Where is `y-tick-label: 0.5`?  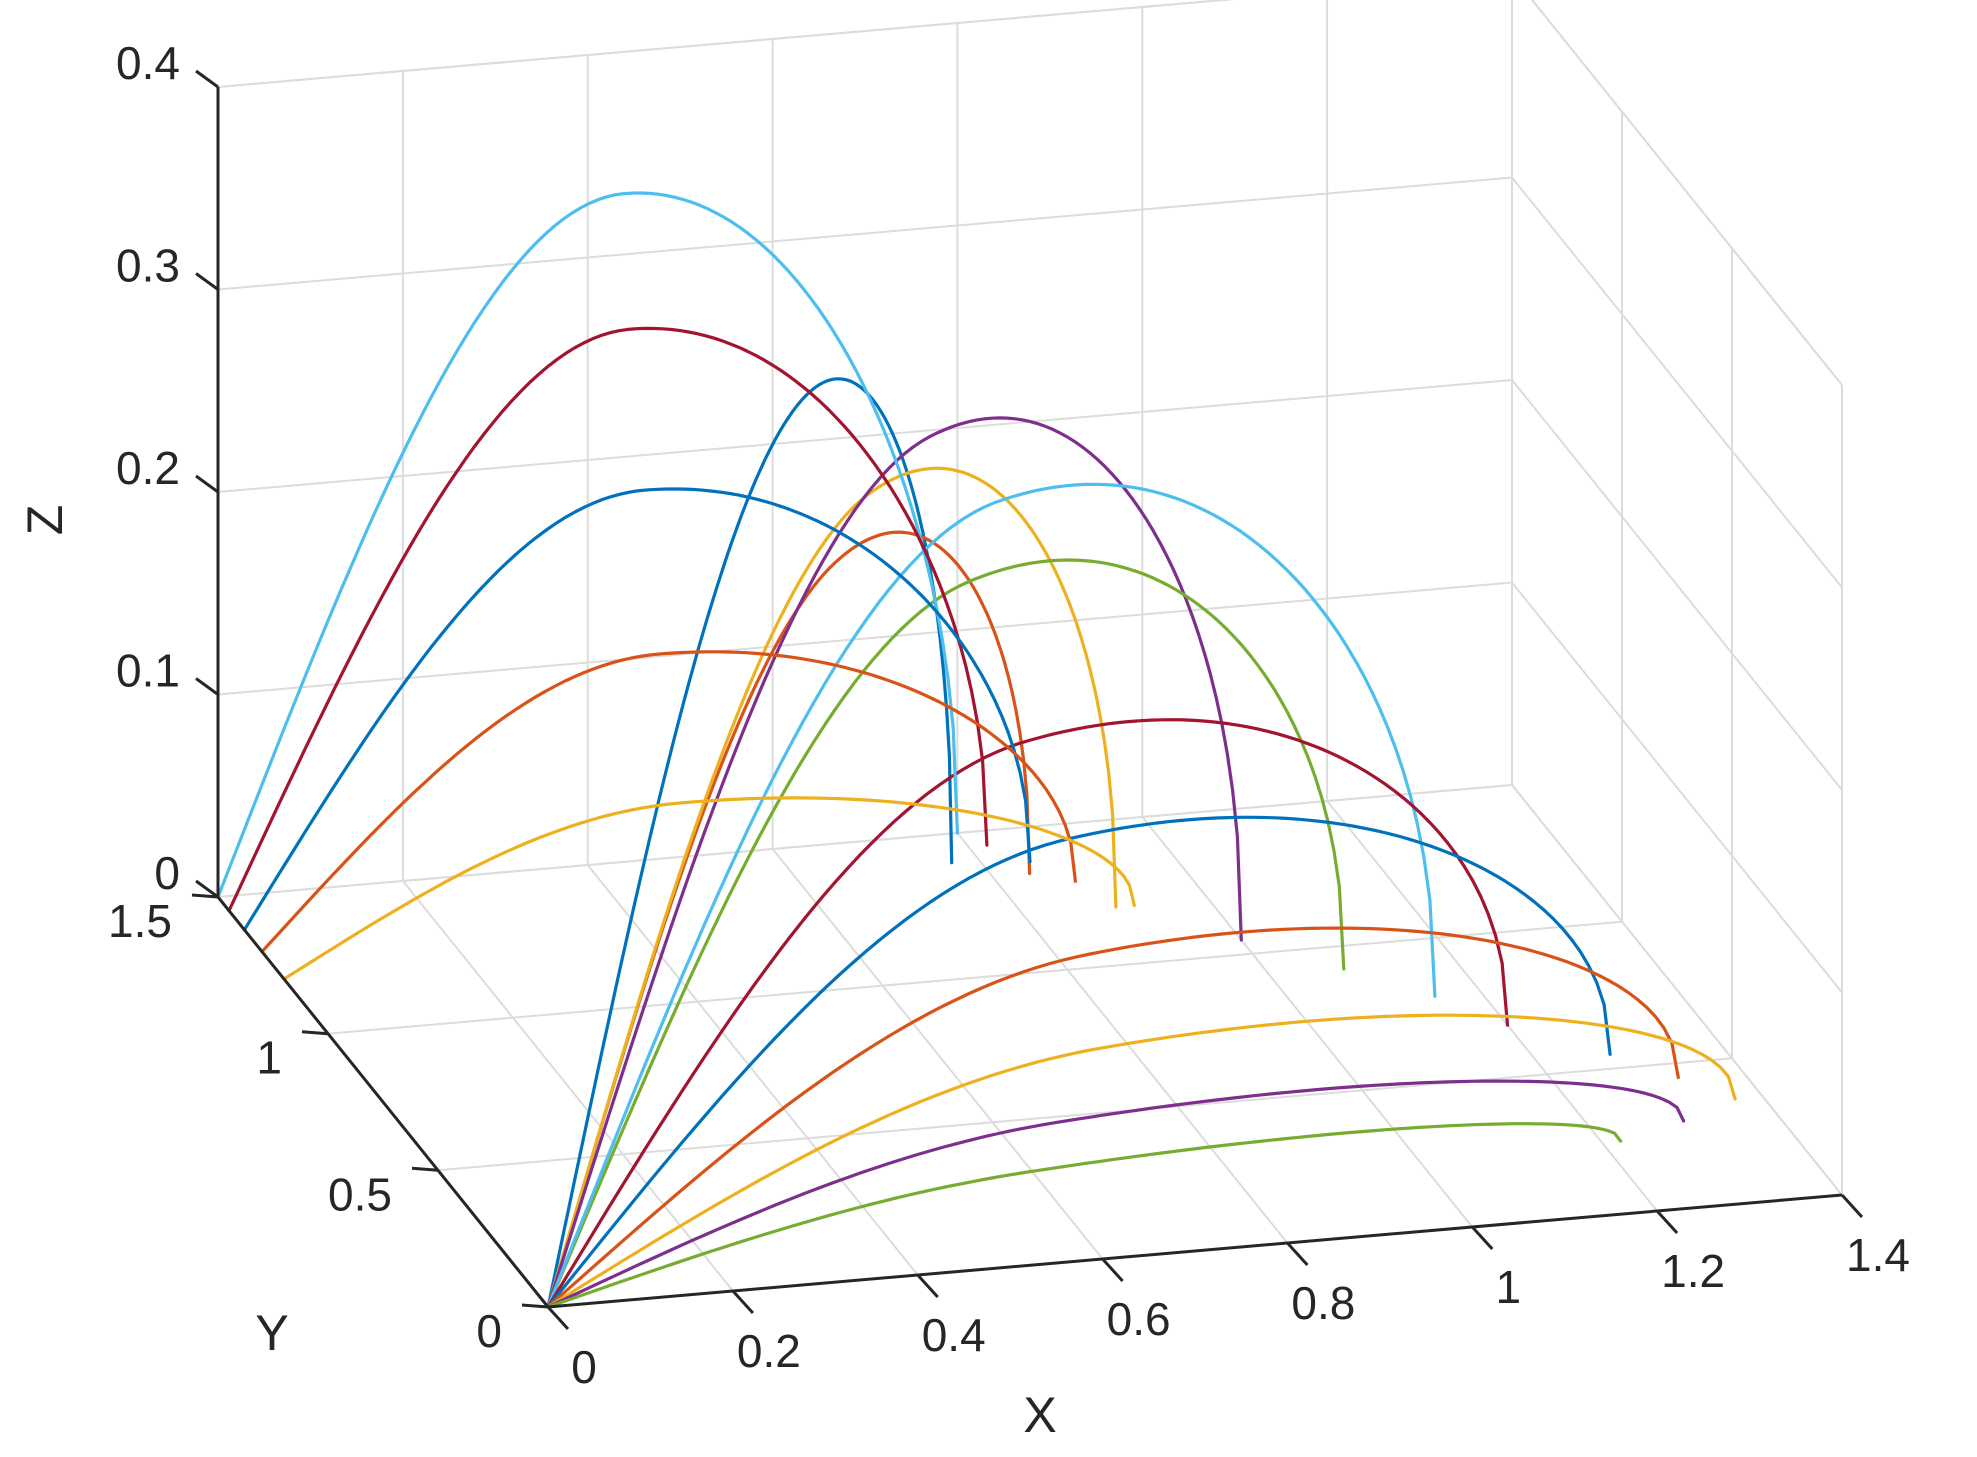 y-tick-label: 0.5 is located at coordinates (360, 1194).